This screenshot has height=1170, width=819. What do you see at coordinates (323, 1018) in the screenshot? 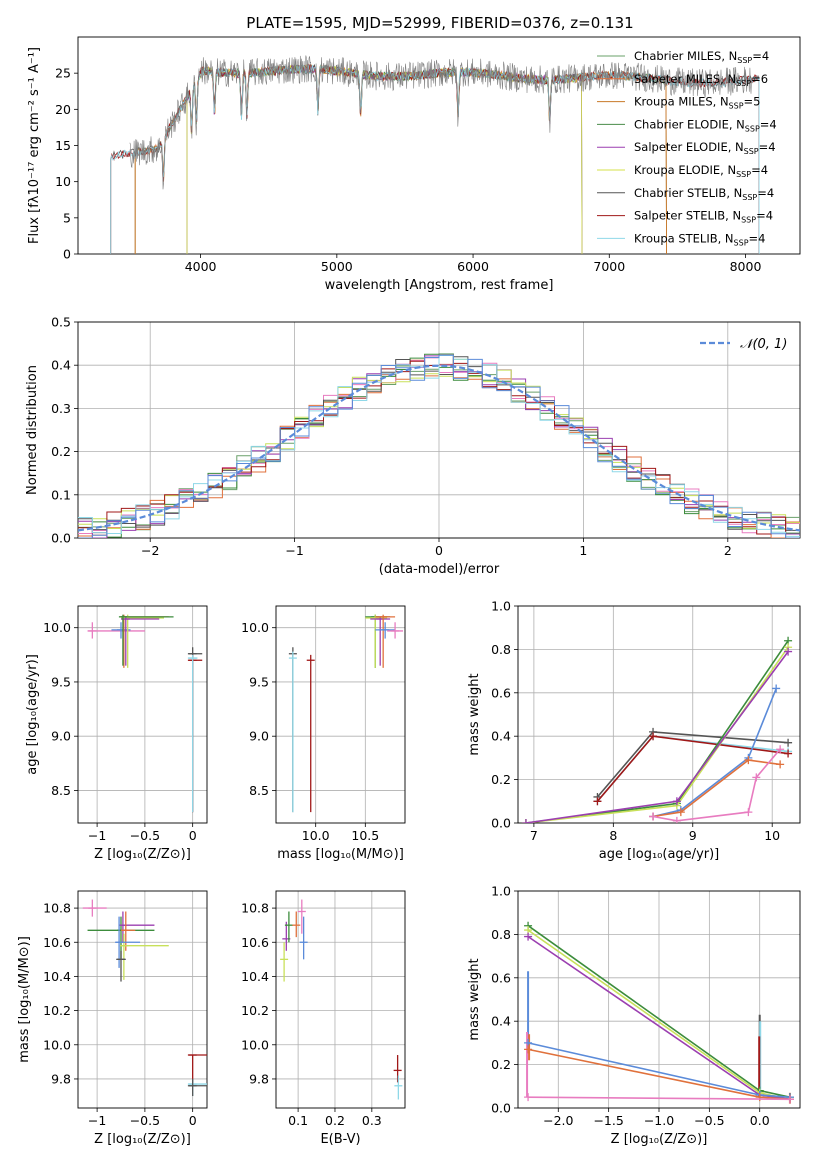
I see `mass-vs-ebv-panel: 0.1 0.2 0.3 9.8 10.0 10.2 10.4 10.6 10.8 E(B-V)` at bounding box center [323, 1018].